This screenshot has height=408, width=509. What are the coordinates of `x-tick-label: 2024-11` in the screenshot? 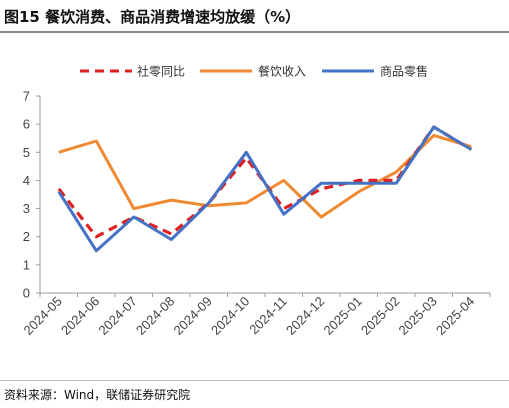 It's located at (268, 316).